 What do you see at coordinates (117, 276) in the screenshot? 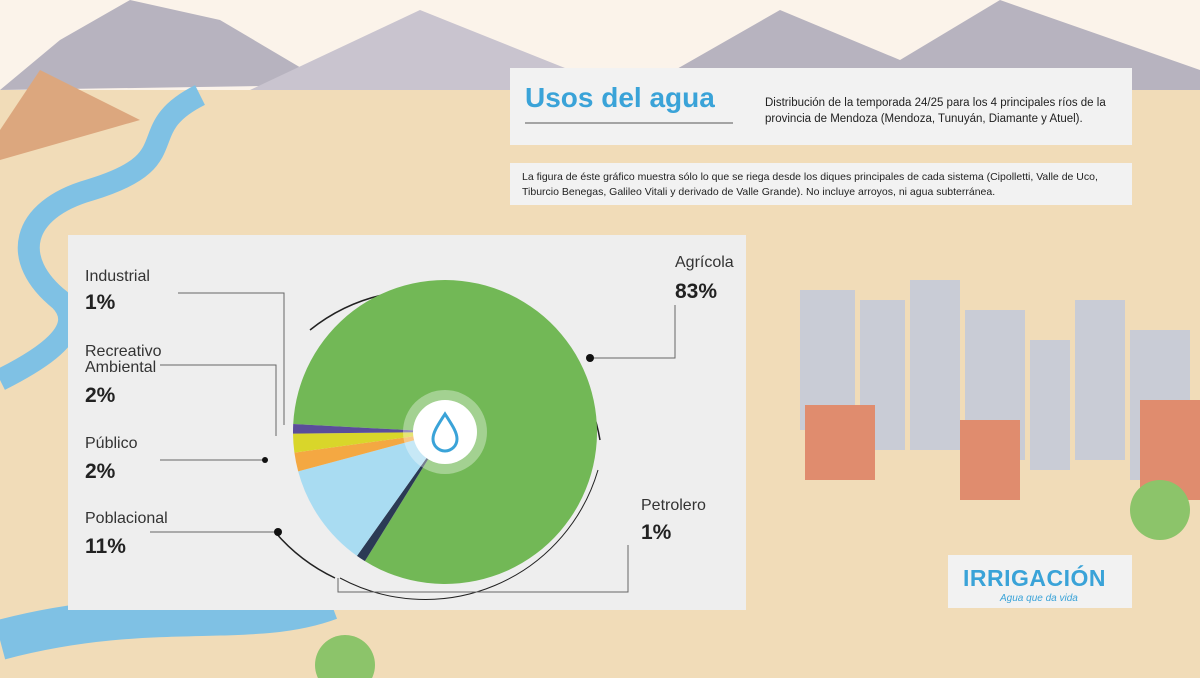
I see `slice-label: Industrial` at bounding box center [117, 276].